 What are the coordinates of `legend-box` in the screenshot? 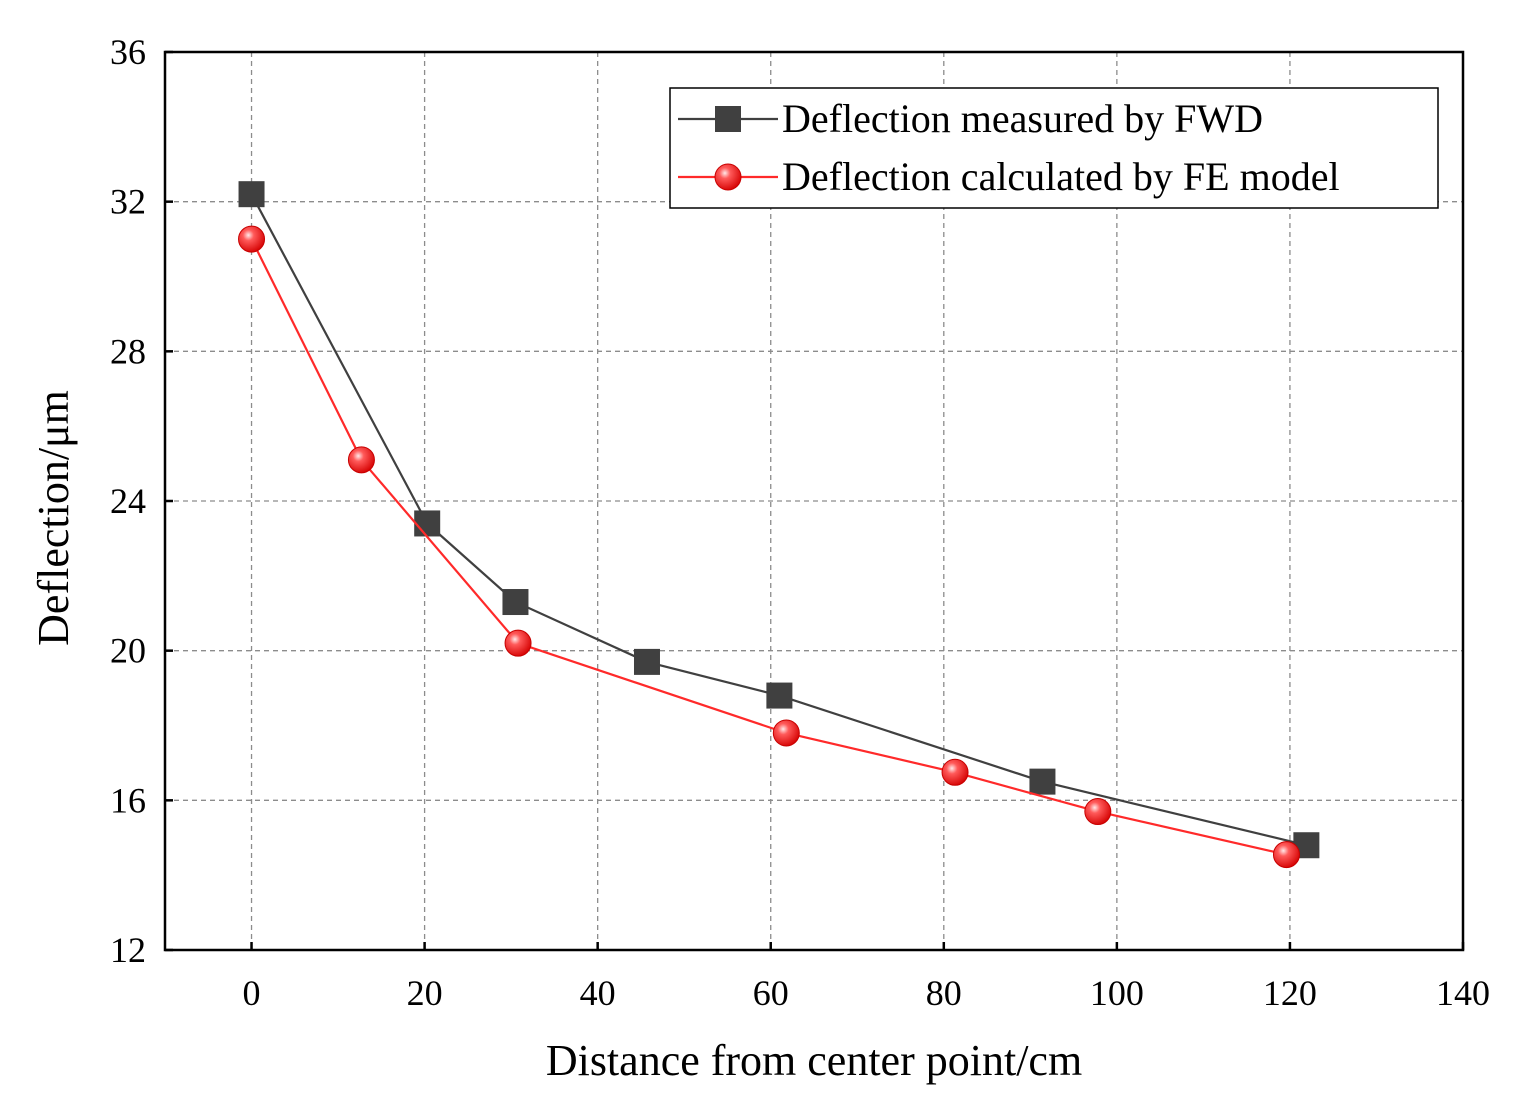 It's located at (1054, 148).